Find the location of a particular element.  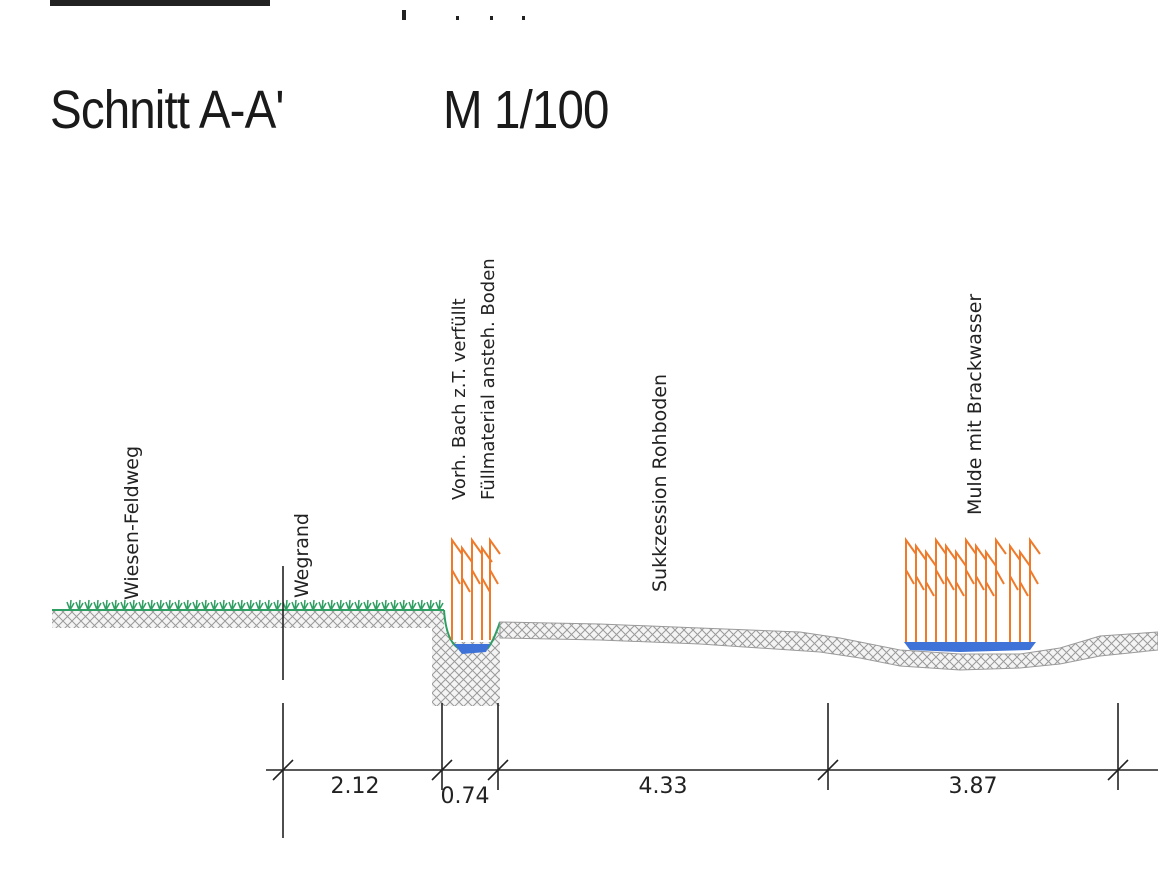

ground-meadow-path is located at coordinates (248, 618).